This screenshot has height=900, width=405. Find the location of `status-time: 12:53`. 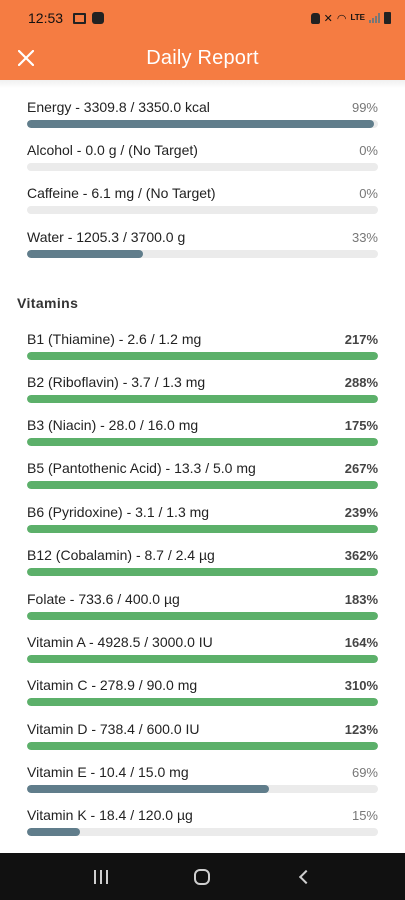

status-time: 12:53 is located at coordinates (46, 18).